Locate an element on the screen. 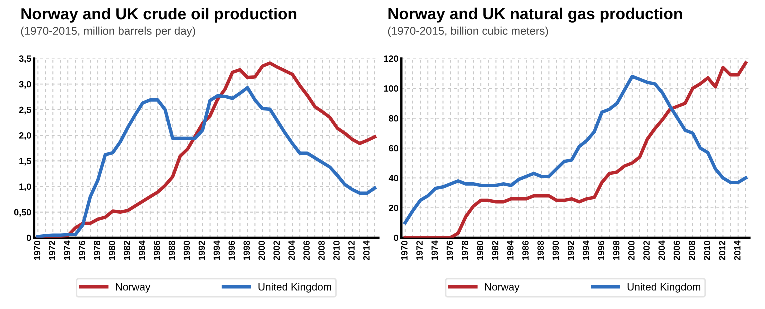 This screenshot has height=309, width=765. y-tick-label: 1,0 is located at coordinates (26, 188).